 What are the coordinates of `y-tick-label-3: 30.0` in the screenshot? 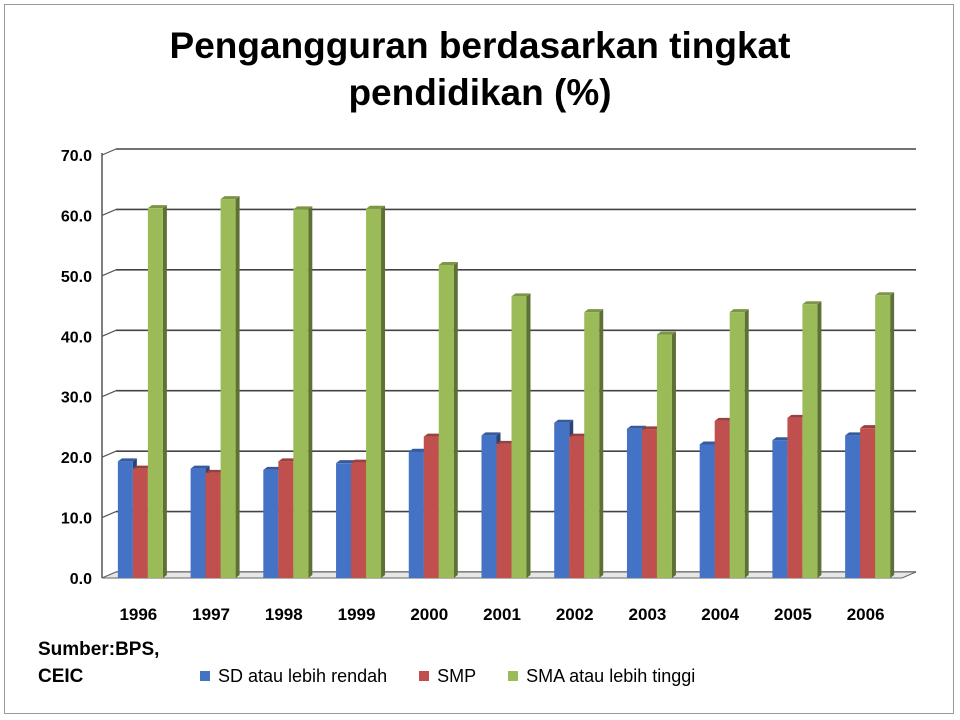 It's located at (76, 398).